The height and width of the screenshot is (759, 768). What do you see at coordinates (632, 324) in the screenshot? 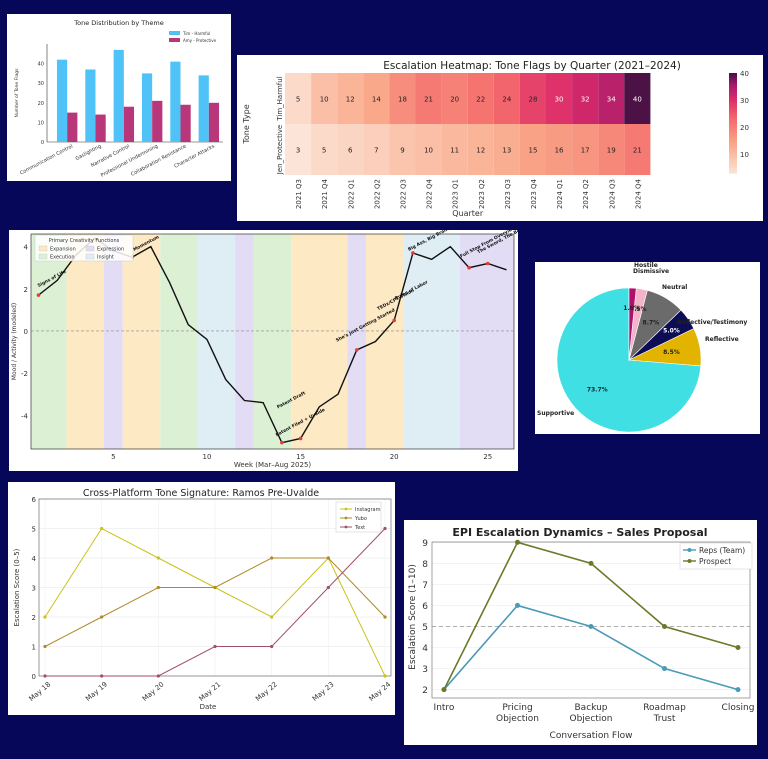
I see `pie-slice-hostile` at bounding box center [632, 324].